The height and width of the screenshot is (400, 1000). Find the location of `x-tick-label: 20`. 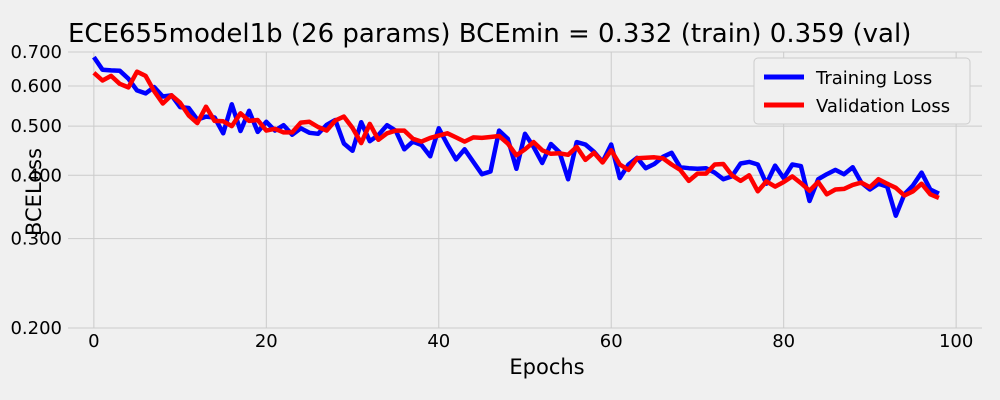

x-tick-label: 20 is located at coordinates (266, 341).